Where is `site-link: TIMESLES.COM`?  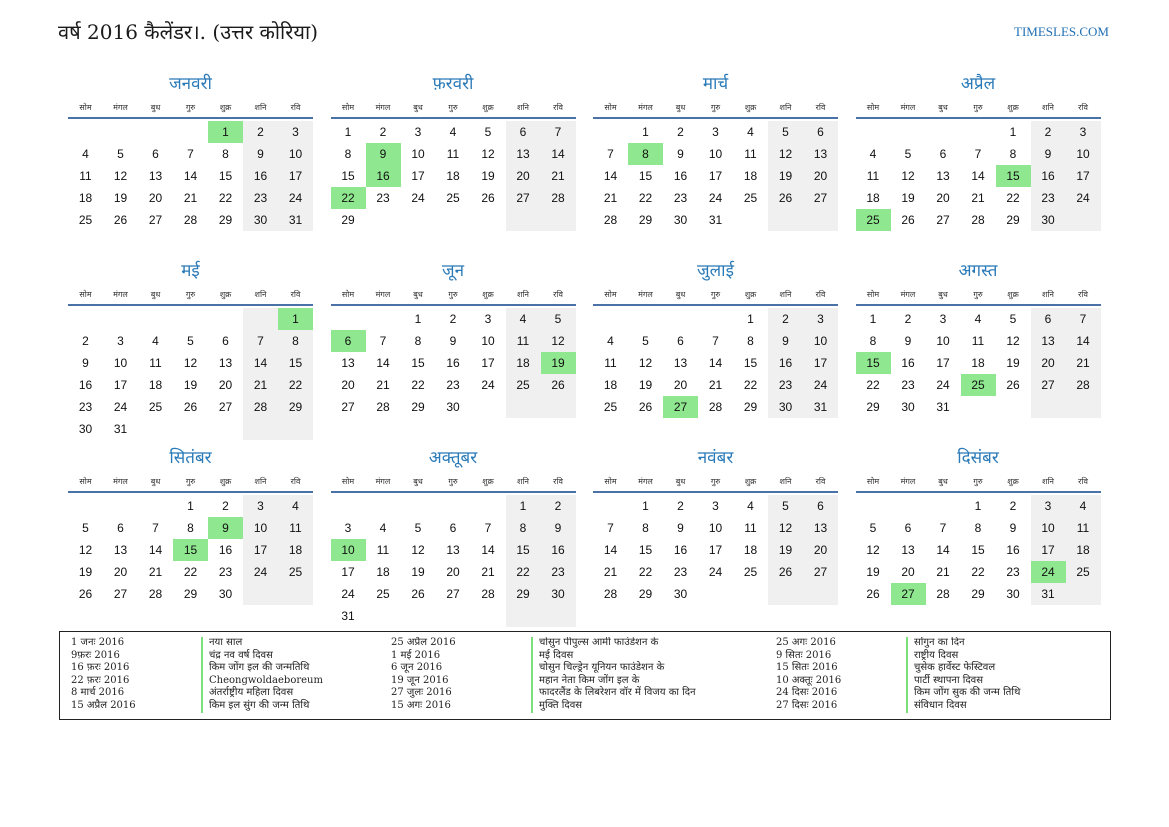 site-link: TIMESLES.COM is located at coordinates (1061, 31).